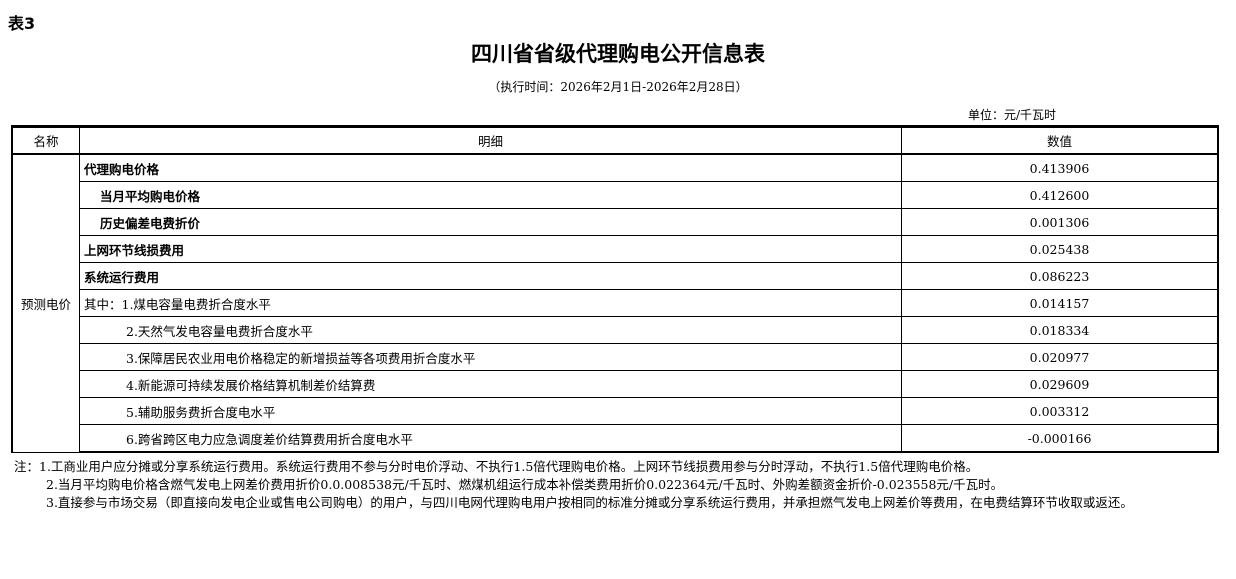 This screenshot has height=579, width=1236. I want to click on value-cell: 0.029609, so click(1060, 384).